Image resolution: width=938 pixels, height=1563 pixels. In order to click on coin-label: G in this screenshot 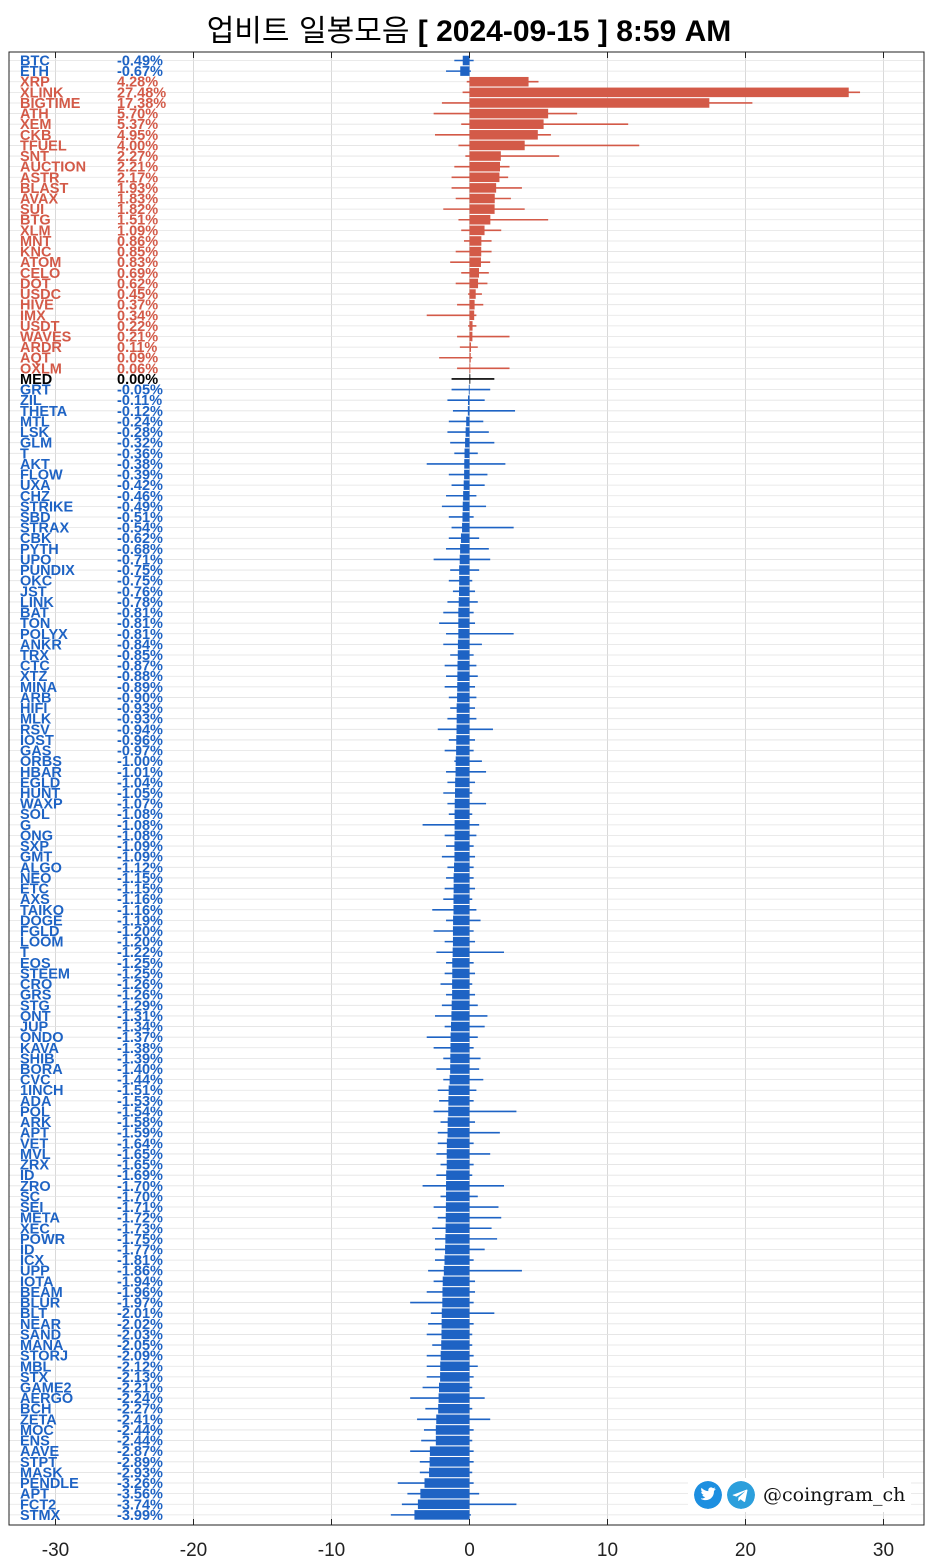, I will do `click(25, 826)`.